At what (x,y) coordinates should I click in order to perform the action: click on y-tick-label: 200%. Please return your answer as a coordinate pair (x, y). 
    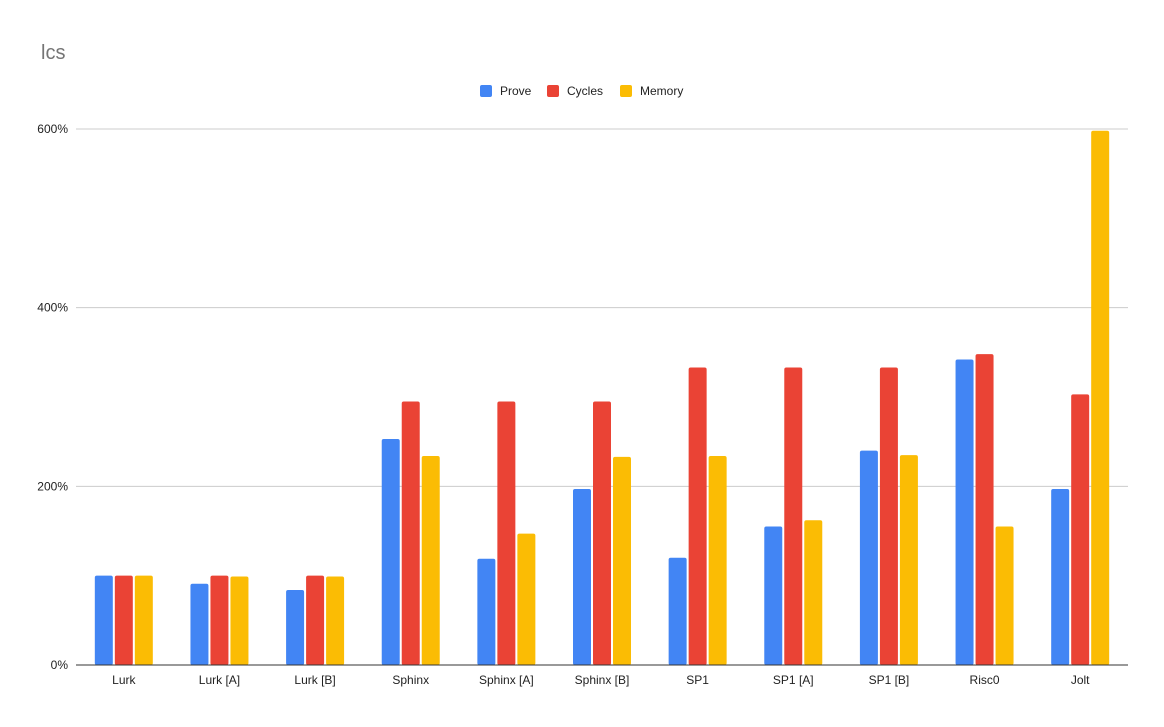
    Looking at the image, I should click on (52, 486).